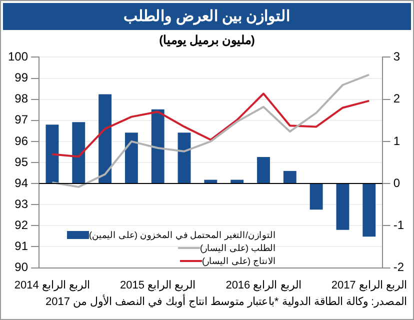 This screenshot has height=320, width=414. What do you see at coordinates (264, 285) in the screenshot?
I see `x-tick-label: الربع الرابع 2016` at bounding box center [264, 285].